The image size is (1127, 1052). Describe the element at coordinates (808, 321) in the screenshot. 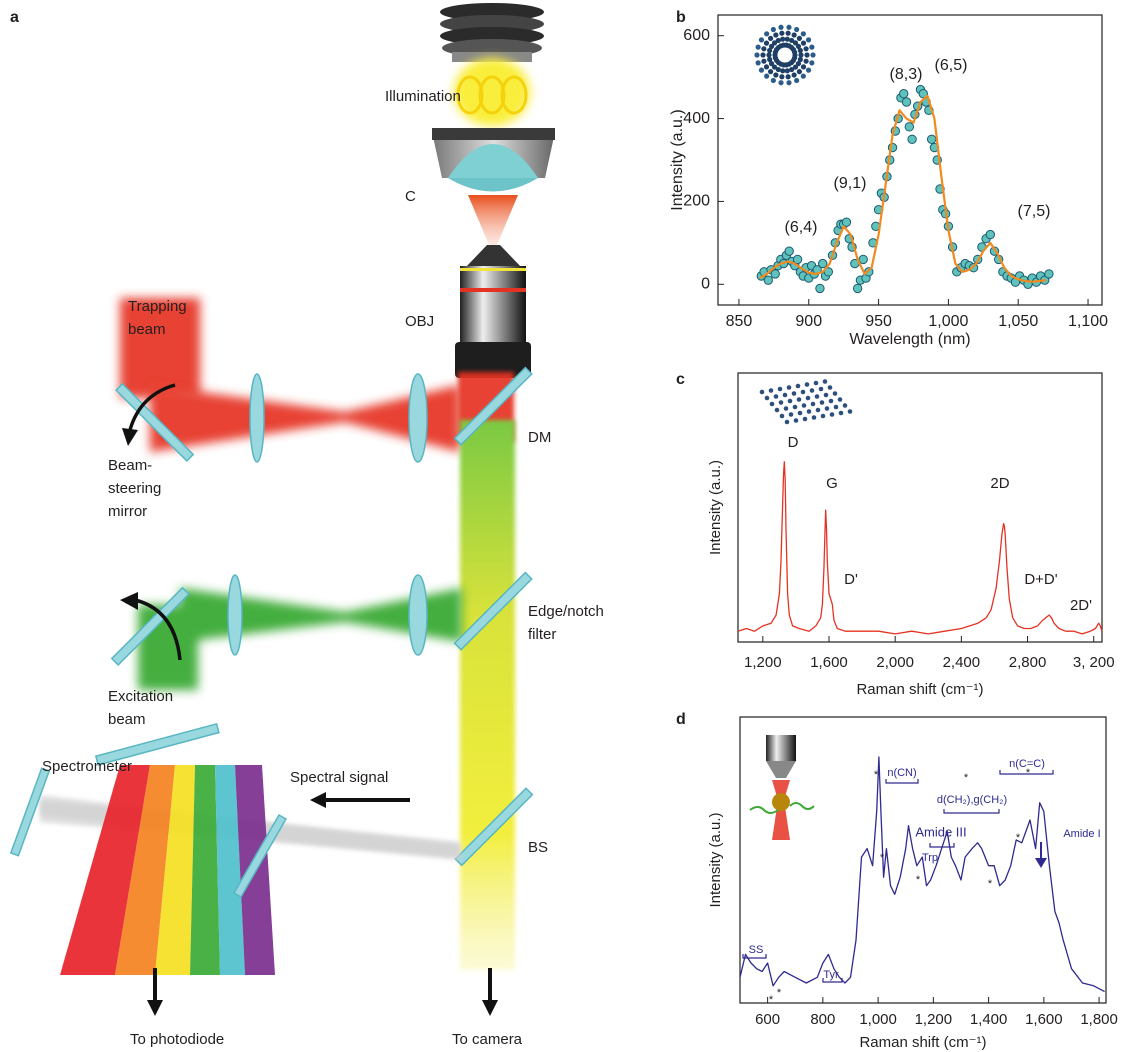

I see `x-tick-label: 900` at that location.